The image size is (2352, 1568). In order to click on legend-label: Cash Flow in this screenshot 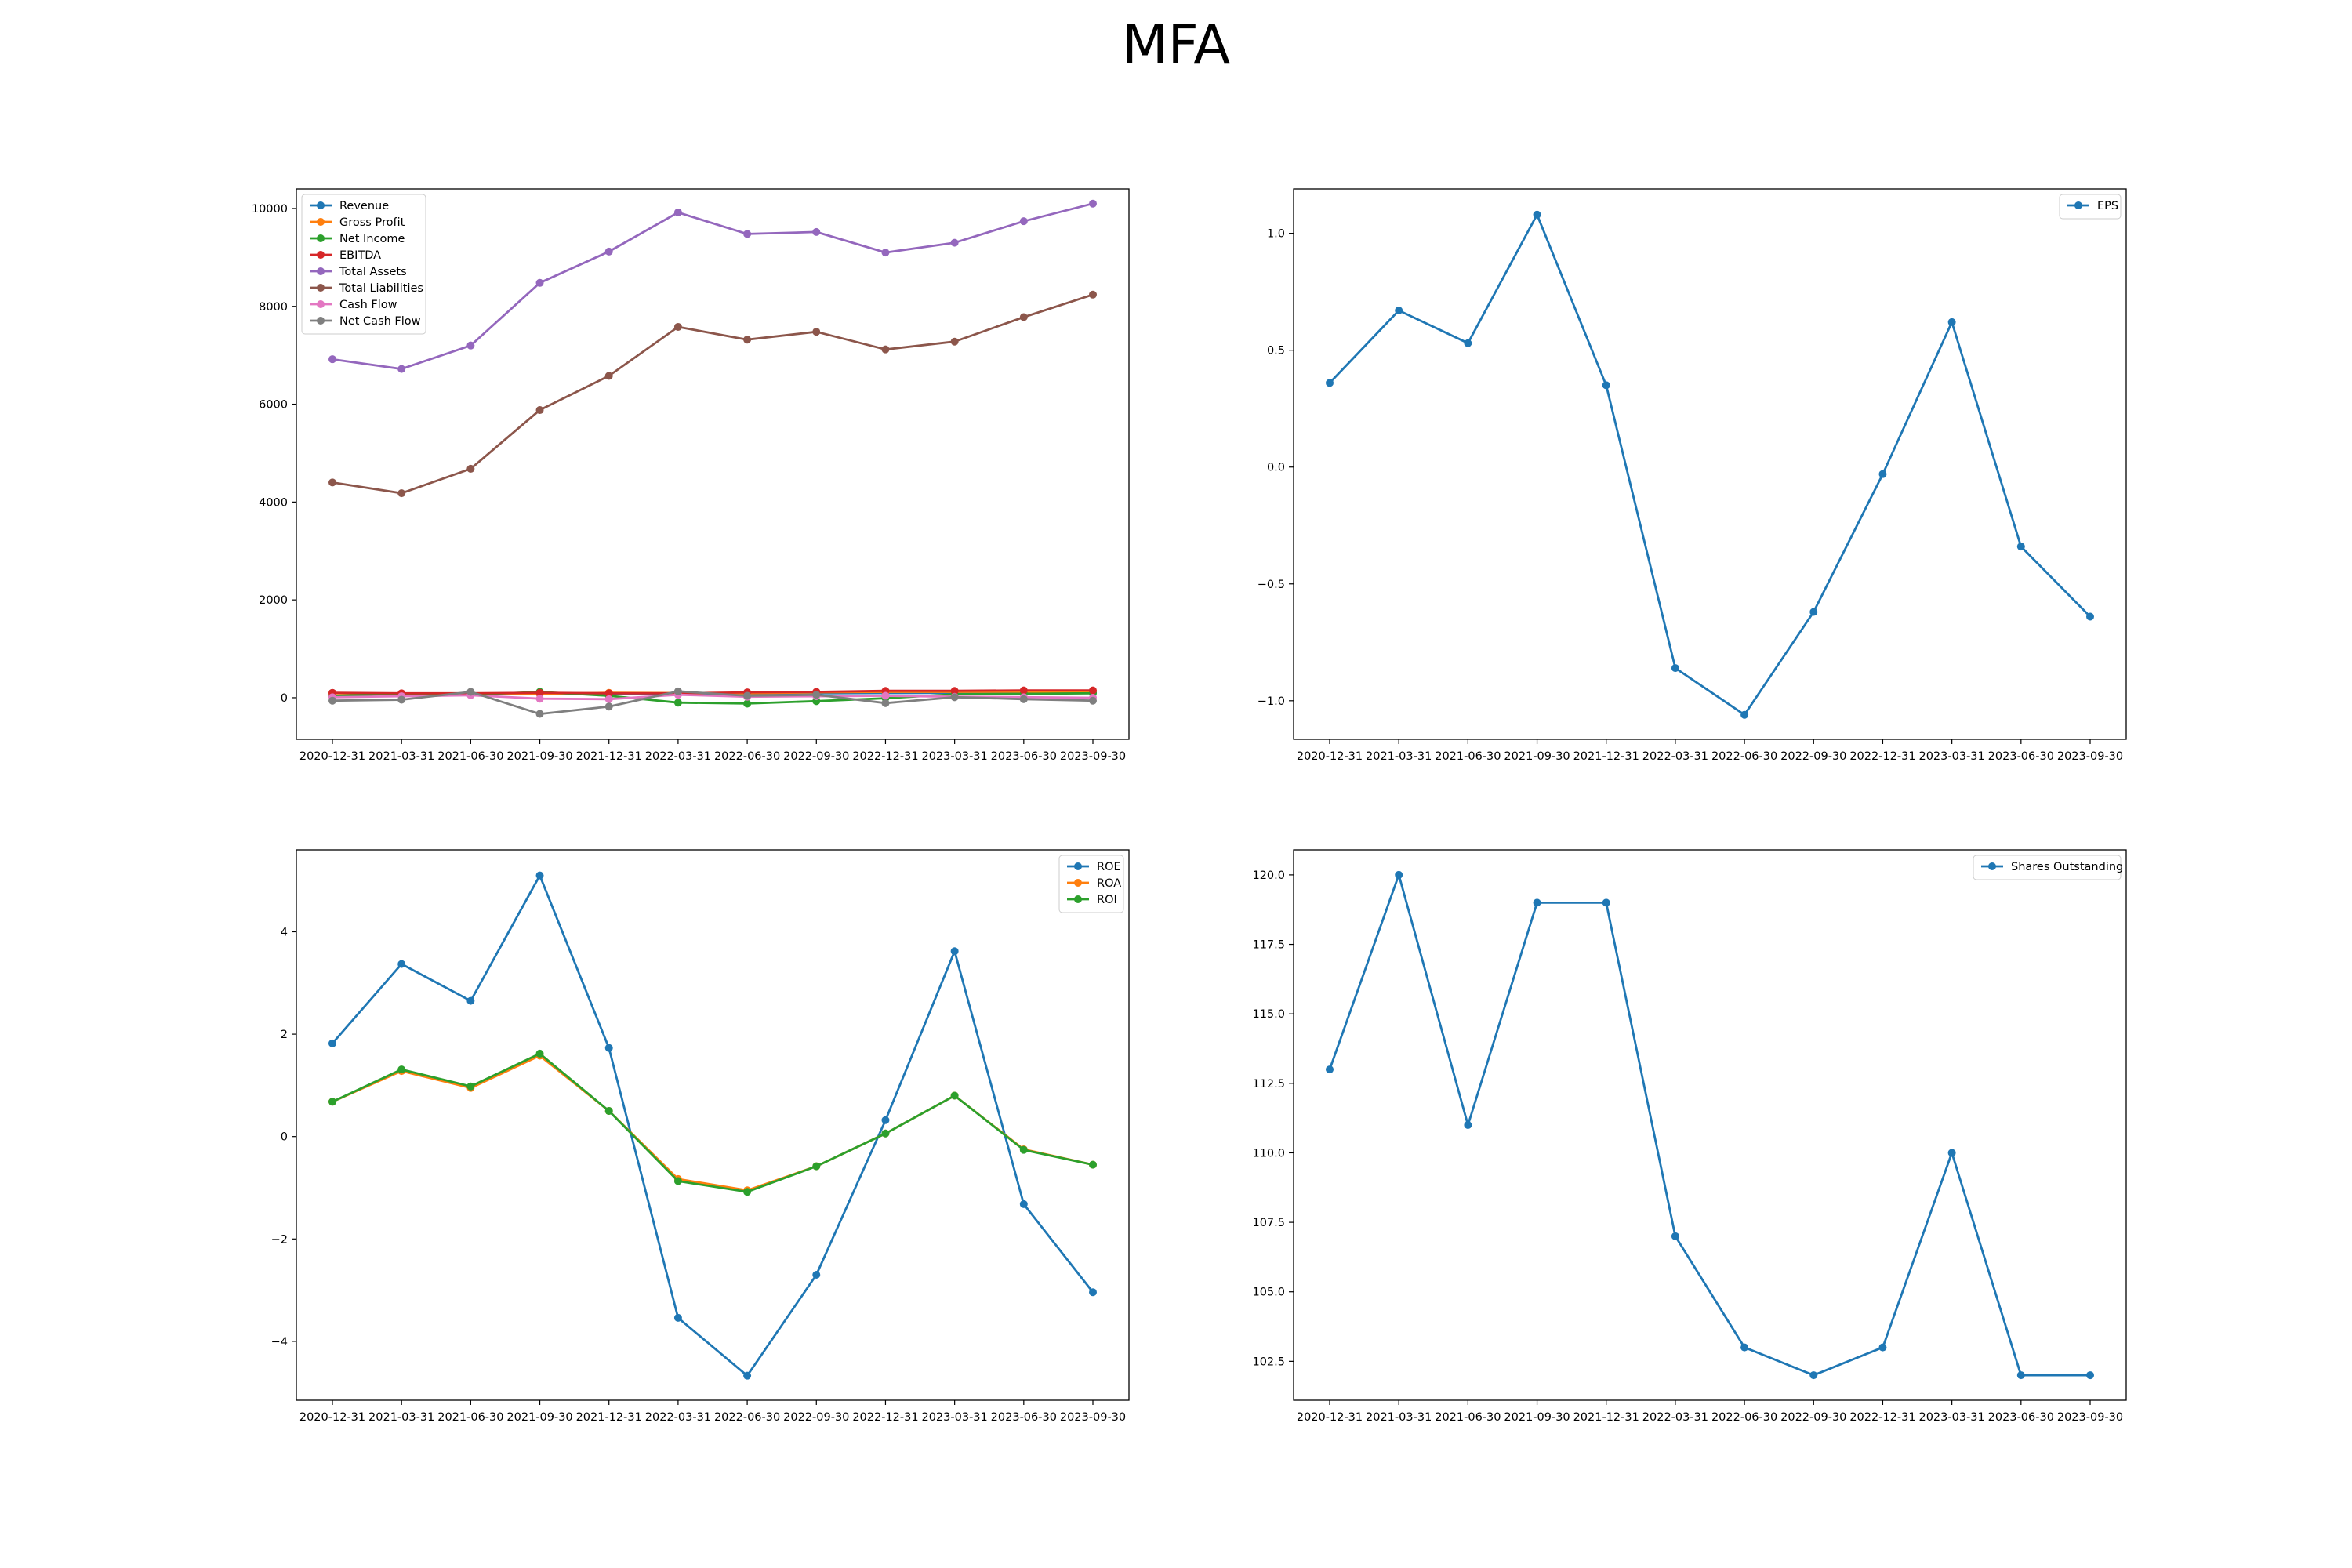, I will do `click(368, 305)`.